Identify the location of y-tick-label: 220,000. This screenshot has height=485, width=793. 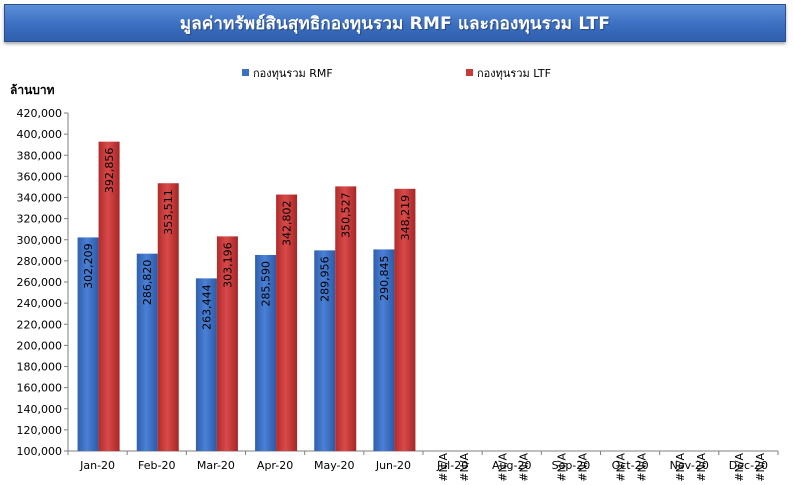
(40, 324).